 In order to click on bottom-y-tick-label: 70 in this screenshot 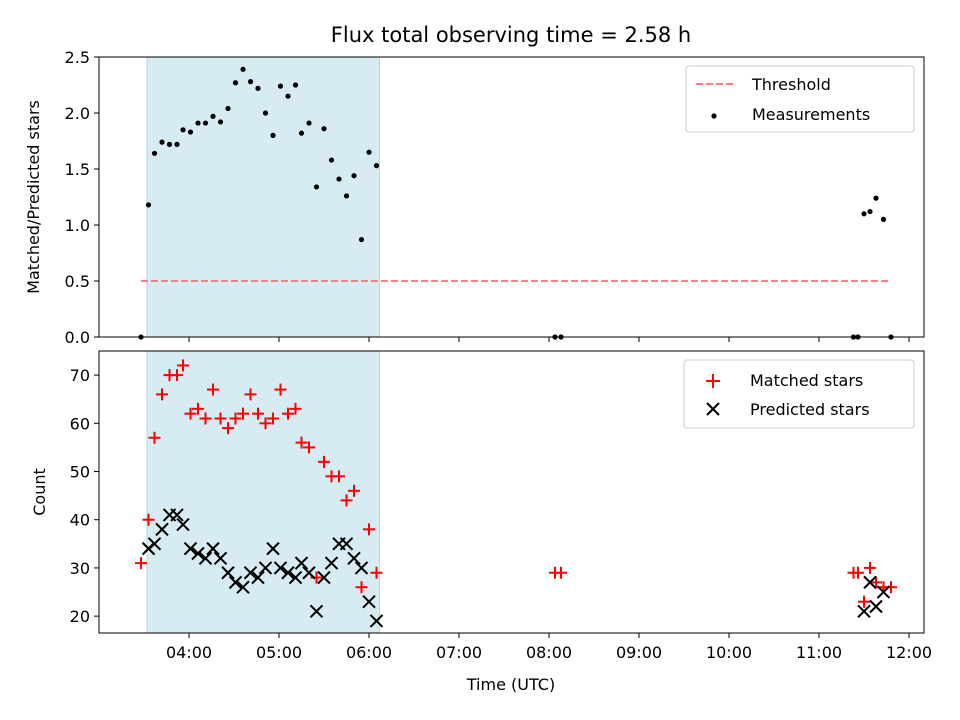, I will do `click(80, 375)`.